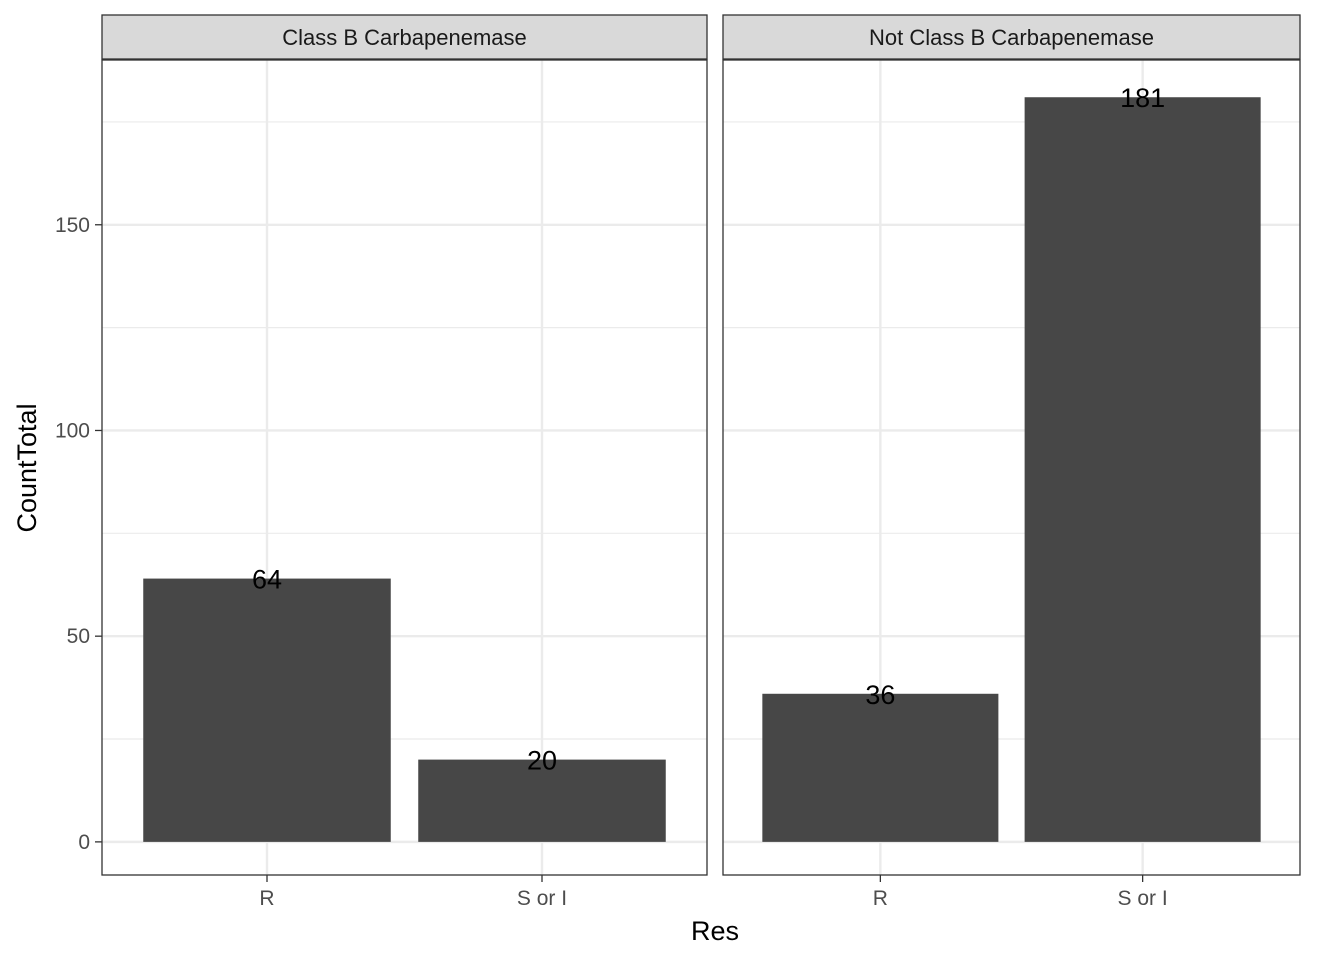  I want to click on facet-strip-label: Not Class B Carbapenemase, so click(1011, 37).